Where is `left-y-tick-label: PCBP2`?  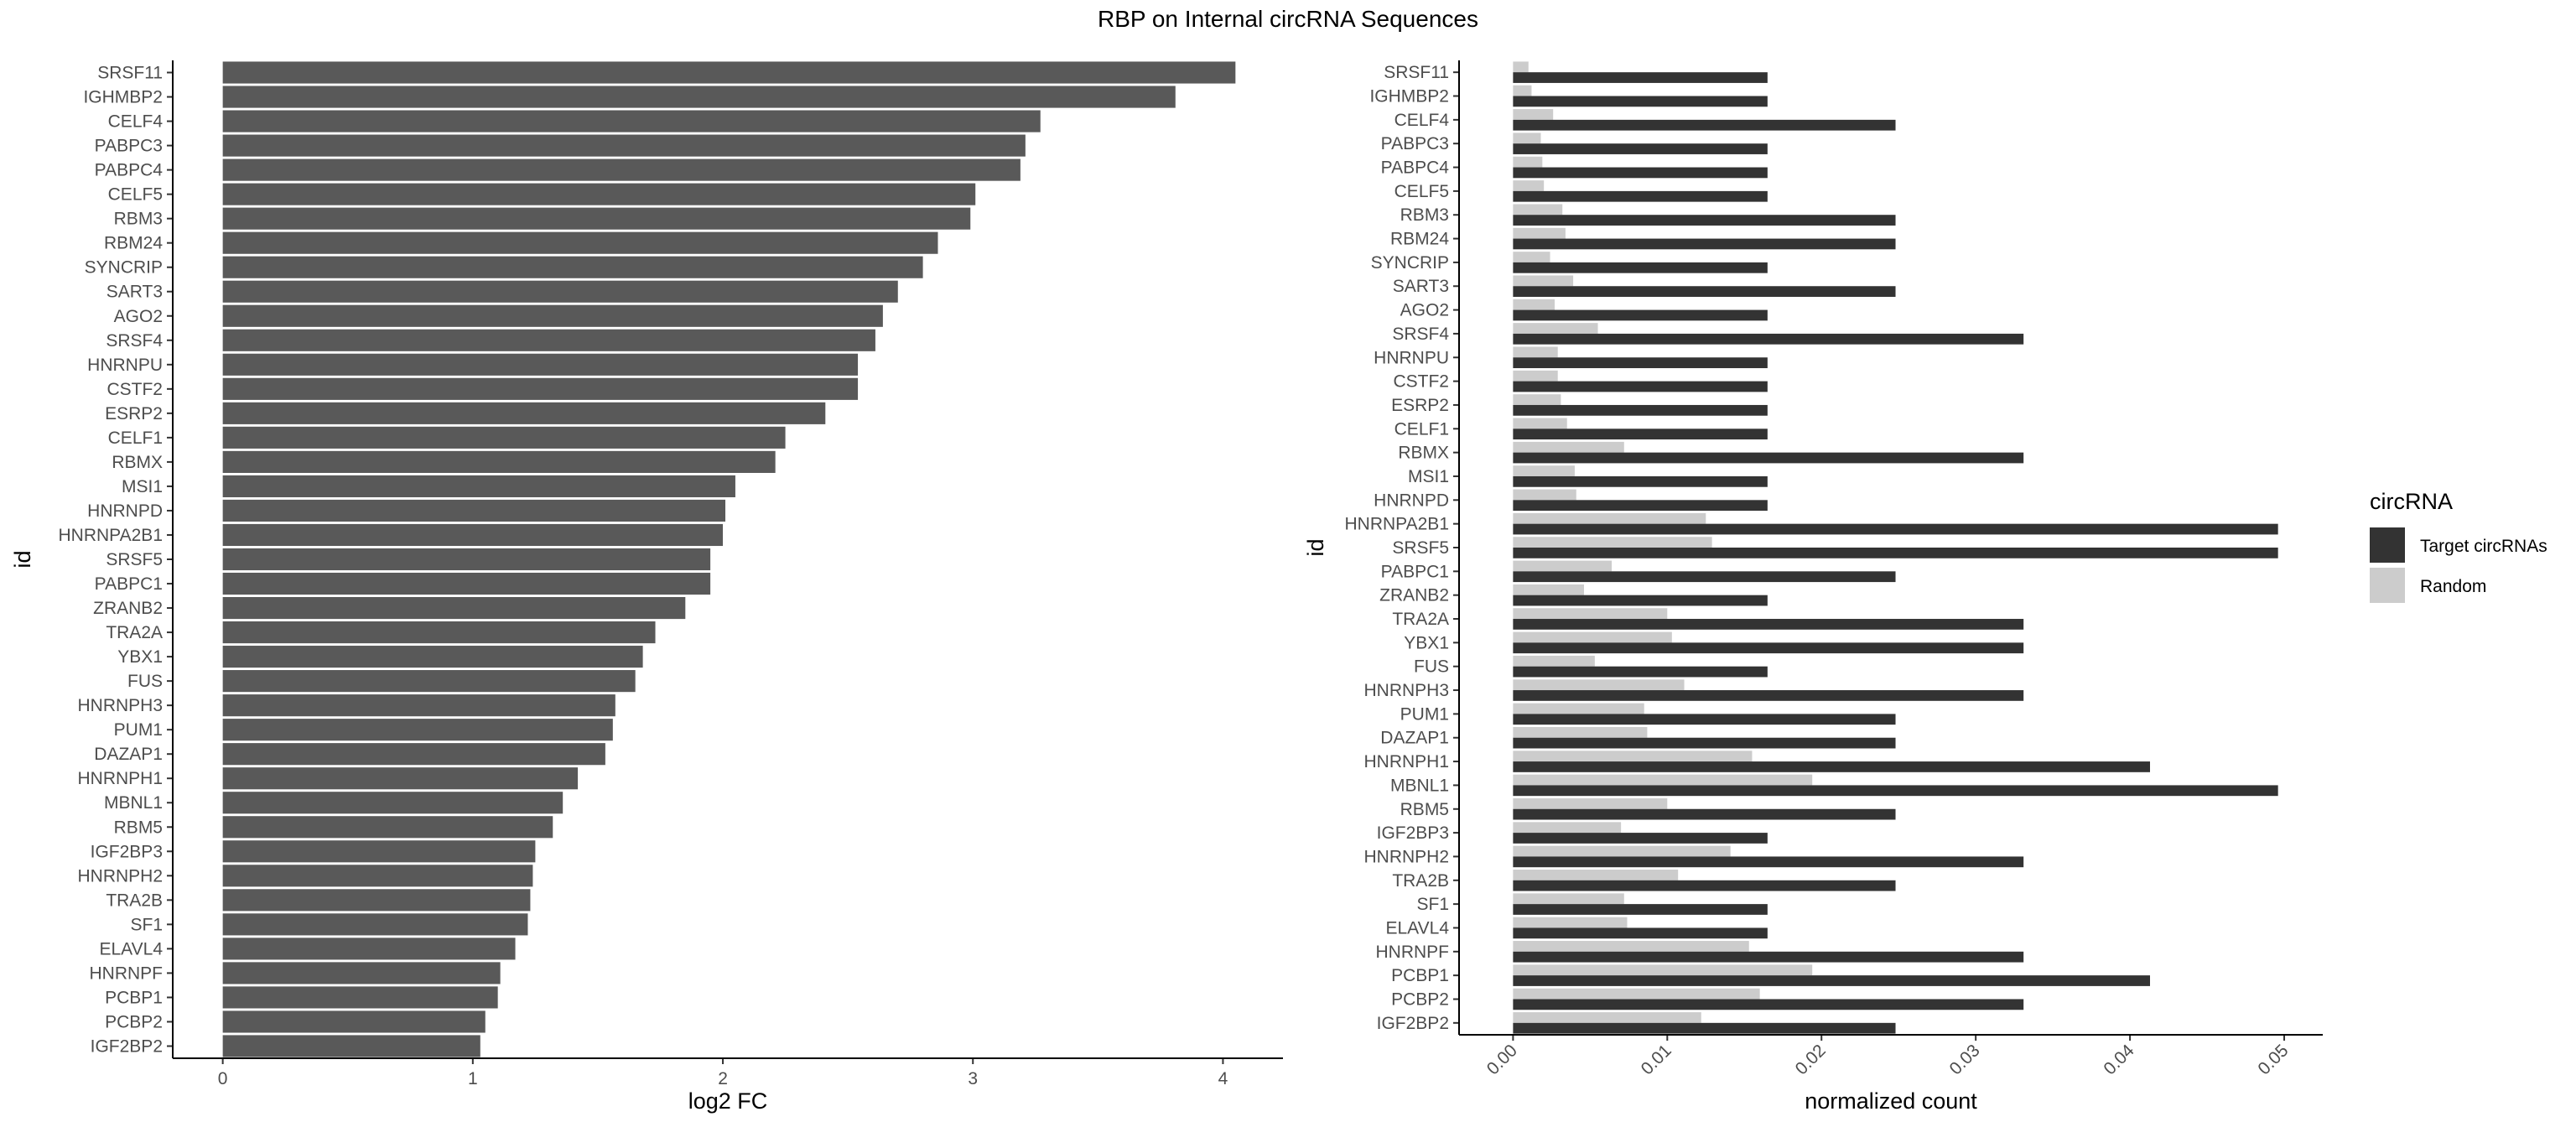
left-y-tick-label: PCBP2 is located at coordinates (134, 1021).